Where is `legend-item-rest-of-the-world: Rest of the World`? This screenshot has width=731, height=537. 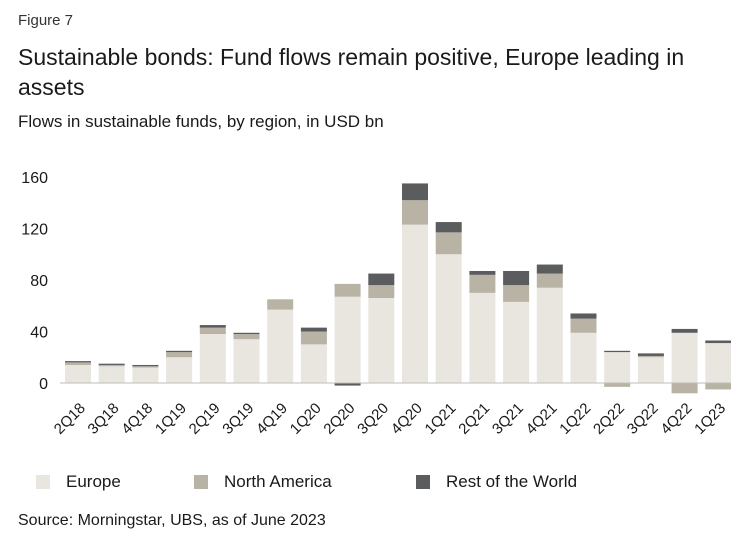
legend-item-rest-of-the-world: Rest of the World is located at coordinates (496, 482).